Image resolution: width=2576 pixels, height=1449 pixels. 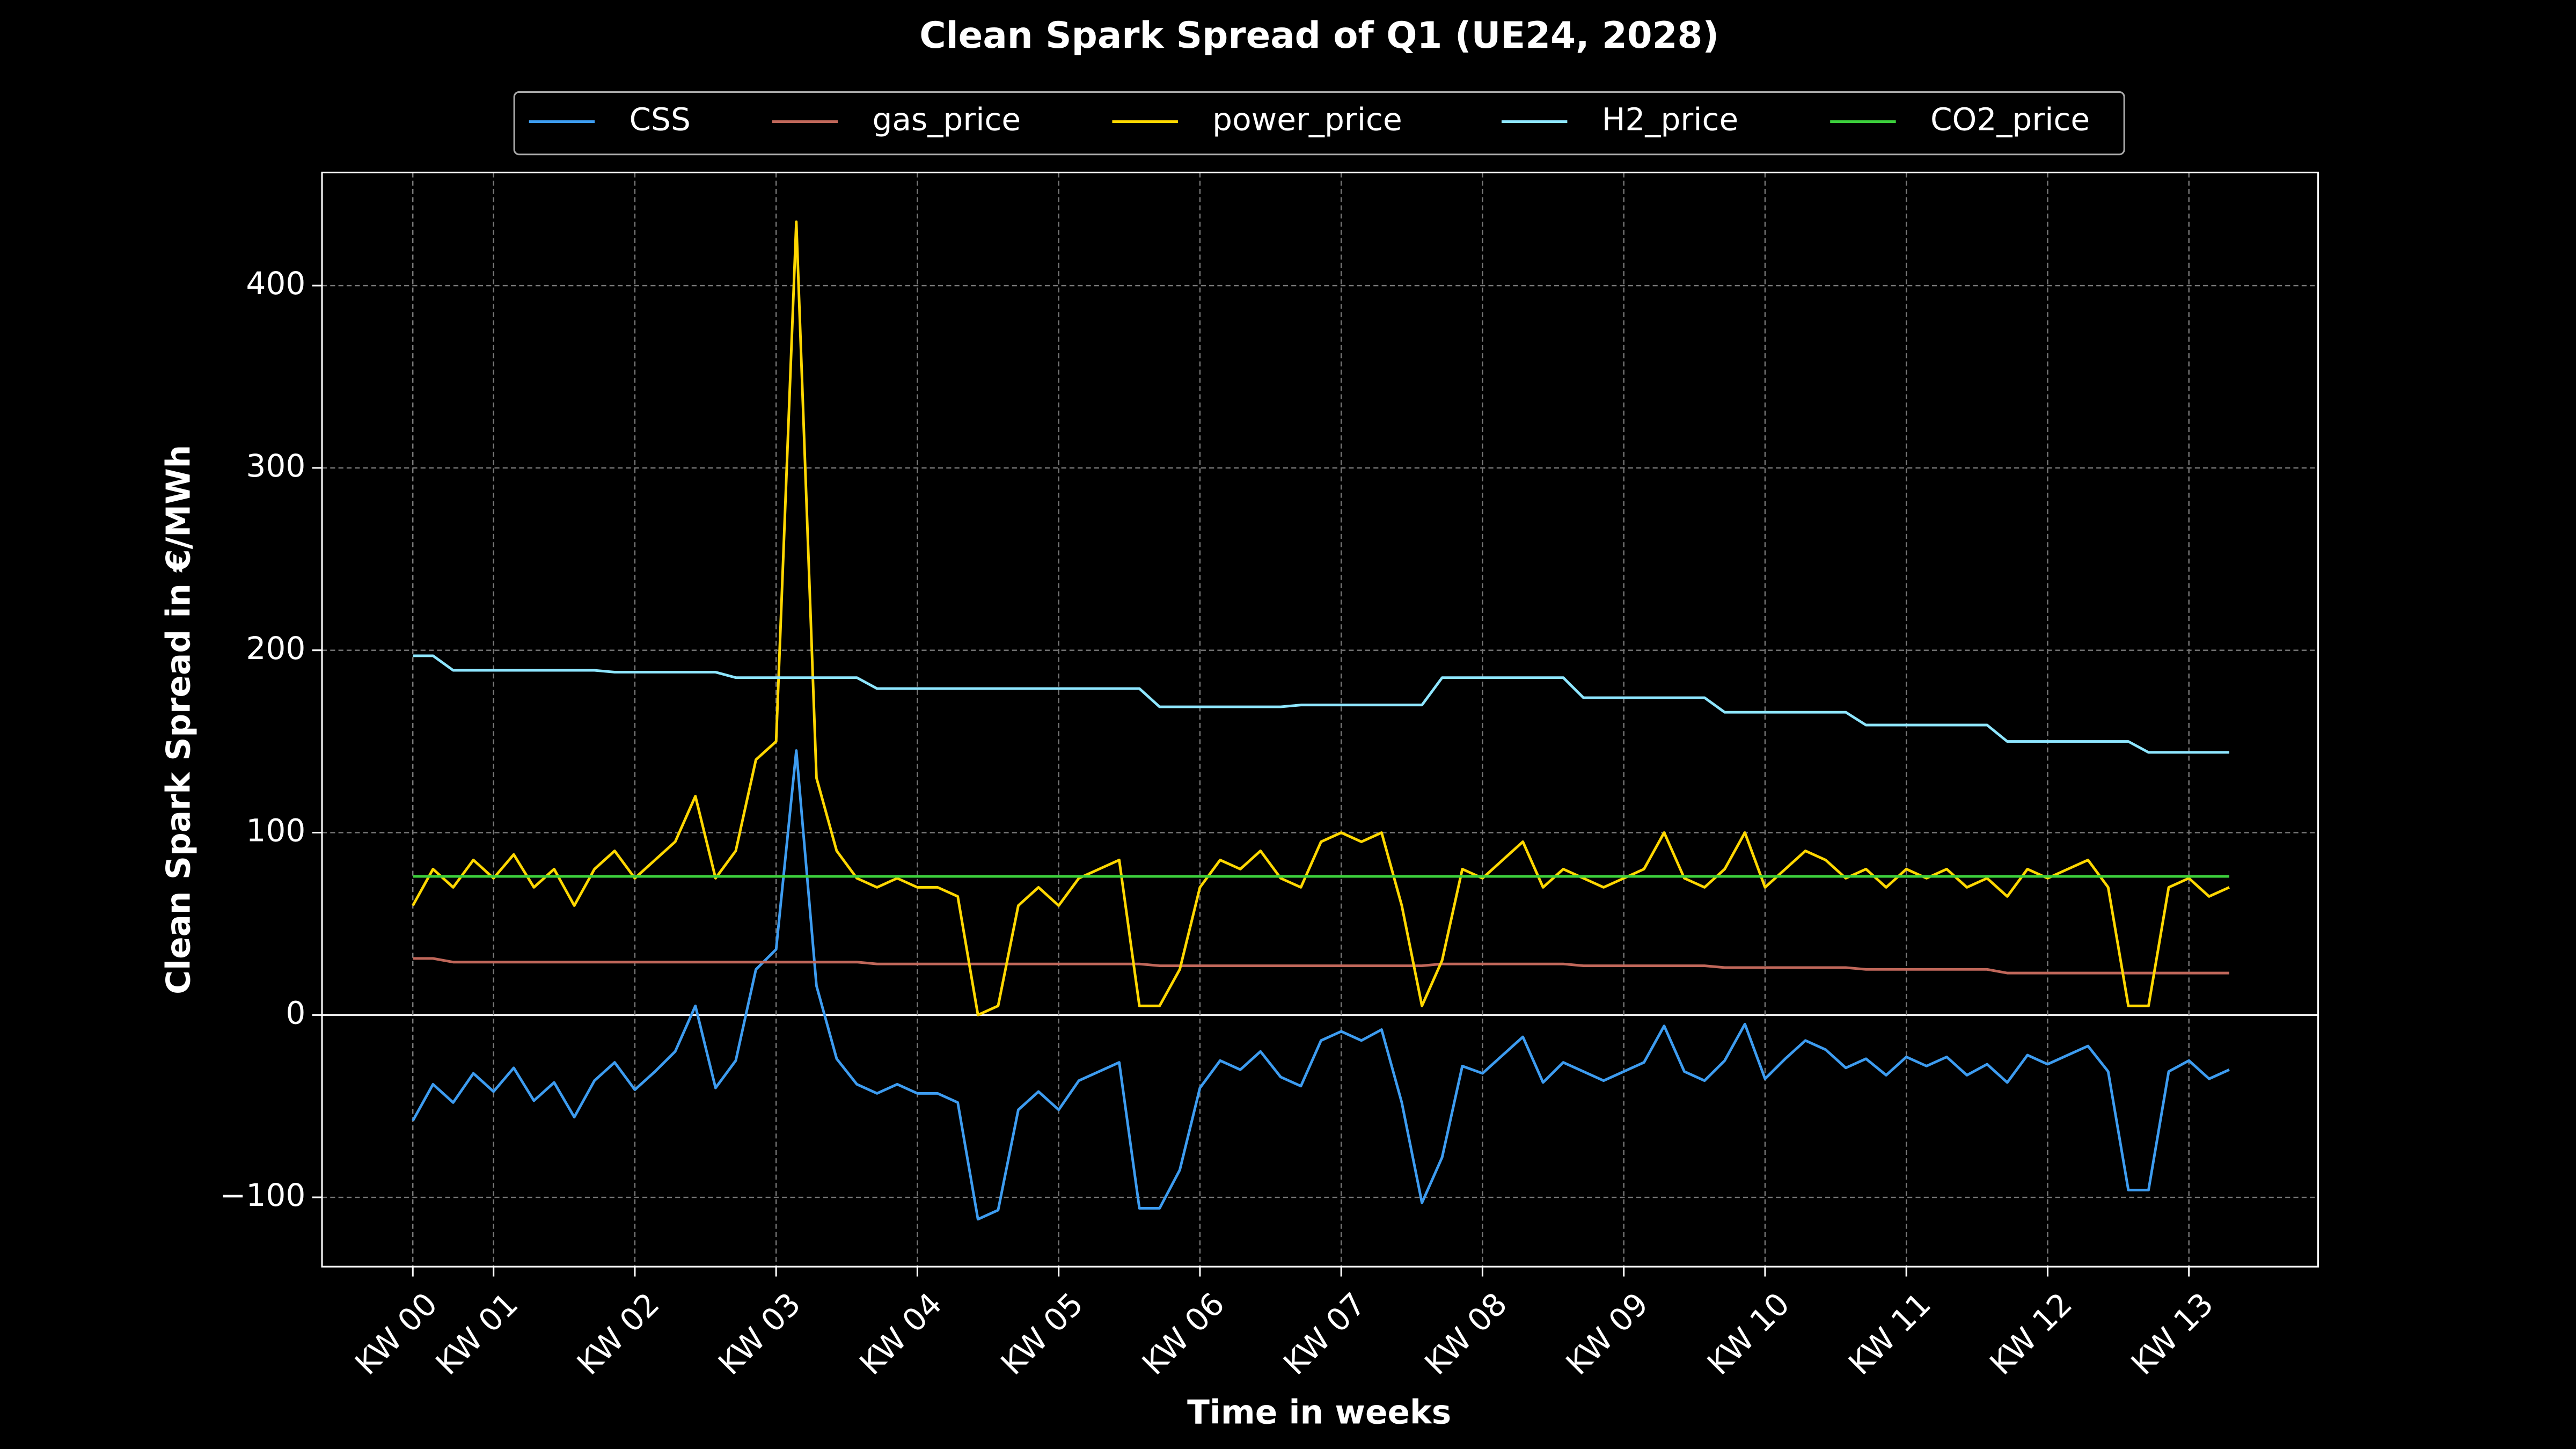 What do you see at coordinates (1670, 119) in the screenshot?
I see `legend-label: H2_price` at bounding box center [1670, 119].